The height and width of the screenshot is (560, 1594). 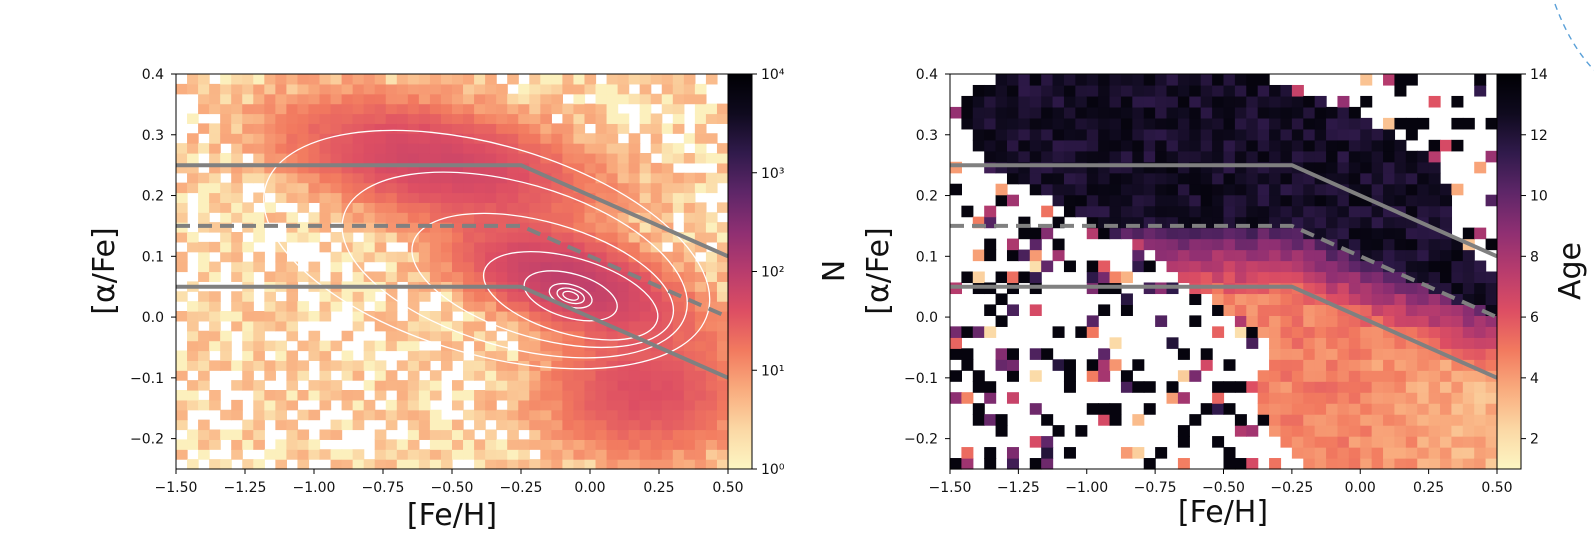 I want to click on x-tick-label: 0.25, so click(x=658, y=488).